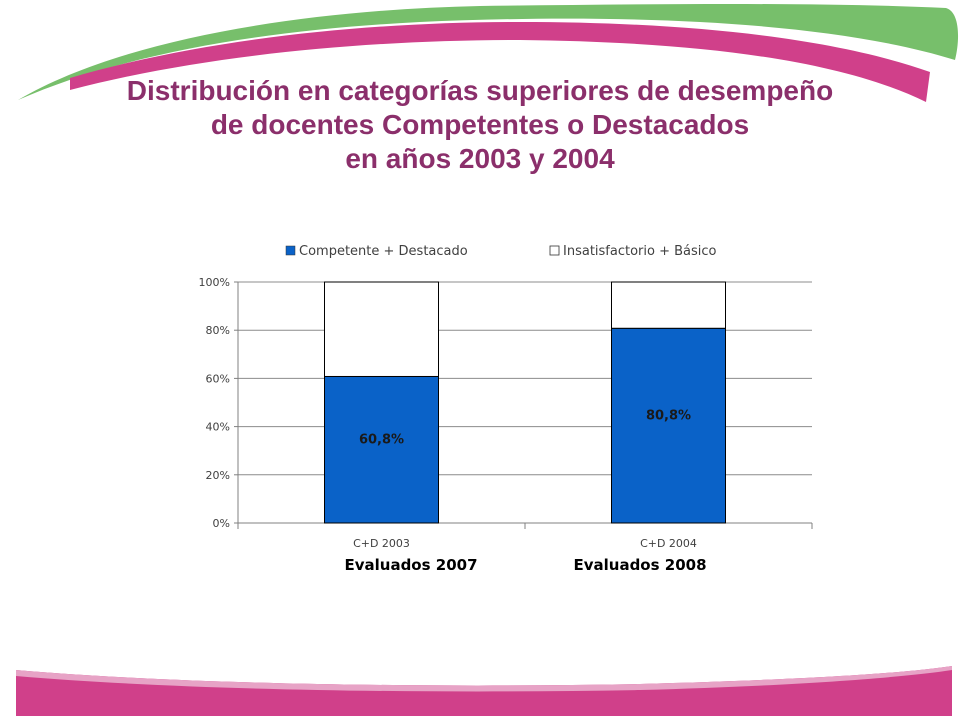  I want to click on sub-label-2008: Evaluados 2008, so click(640, 565).